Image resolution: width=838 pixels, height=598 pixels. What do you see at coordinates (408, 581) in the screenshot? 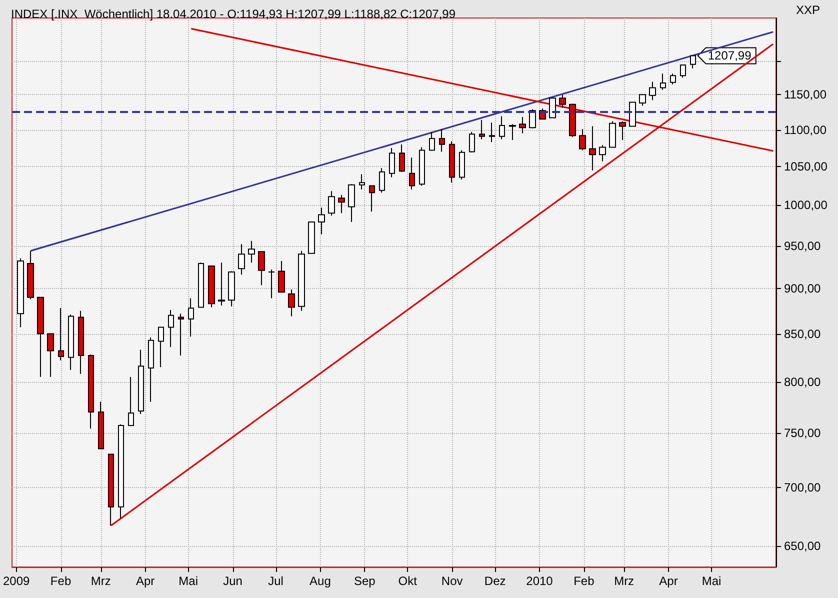
I see `x-tick-label: Okt` at bounding box center [408, 581].